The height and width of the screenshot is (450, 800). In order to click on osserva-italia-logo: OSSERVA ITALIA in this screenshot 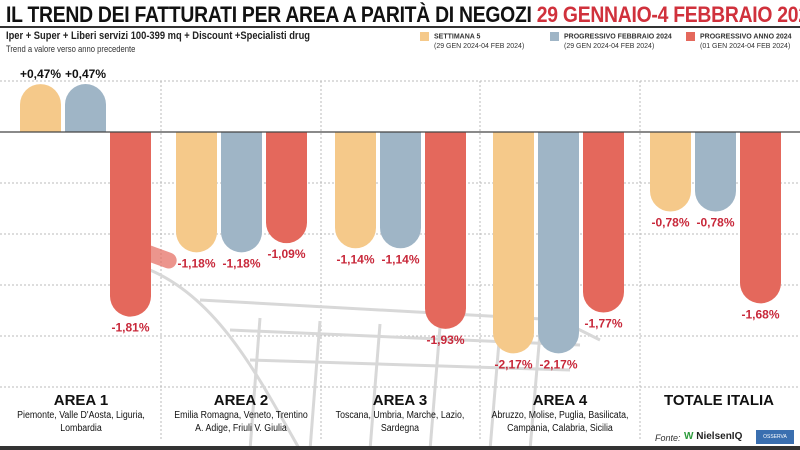, I will do `click(775, 440)`.